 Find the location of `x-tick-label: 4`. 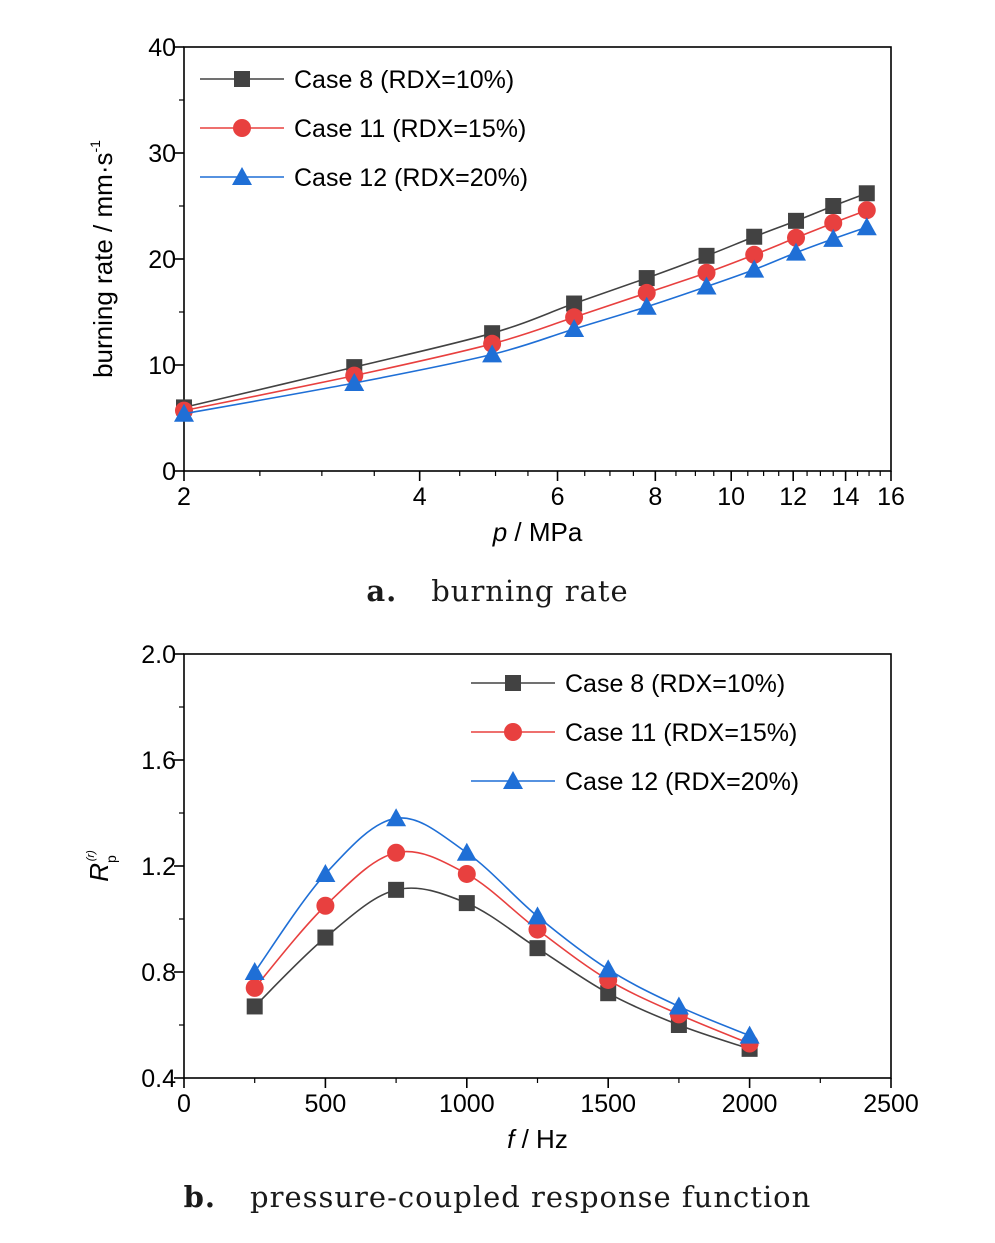

x-tick-label: 4 is located at coordinates (420, 497).